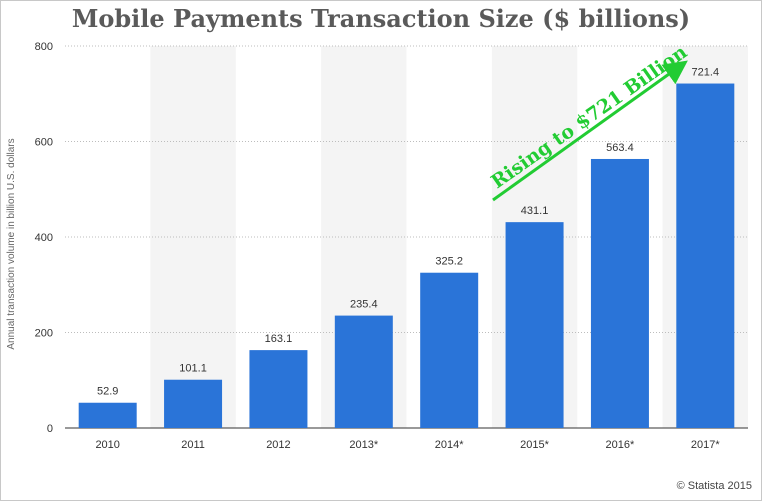  Describe the element at coordinates (278, 445) in the screenshot. I see `x-tick-label-2012: 2012` at that location.